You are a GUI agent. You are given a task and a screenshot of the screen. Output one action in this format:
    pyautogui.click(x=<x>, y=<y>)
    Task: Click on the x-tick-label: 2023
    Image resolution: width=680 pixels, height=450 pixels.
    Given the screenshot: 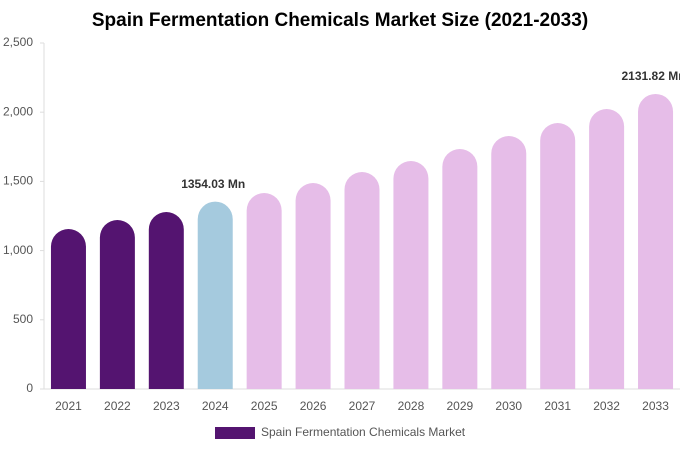 What is the action you would take?
    pyautogui.click(x=166, y=406)
    